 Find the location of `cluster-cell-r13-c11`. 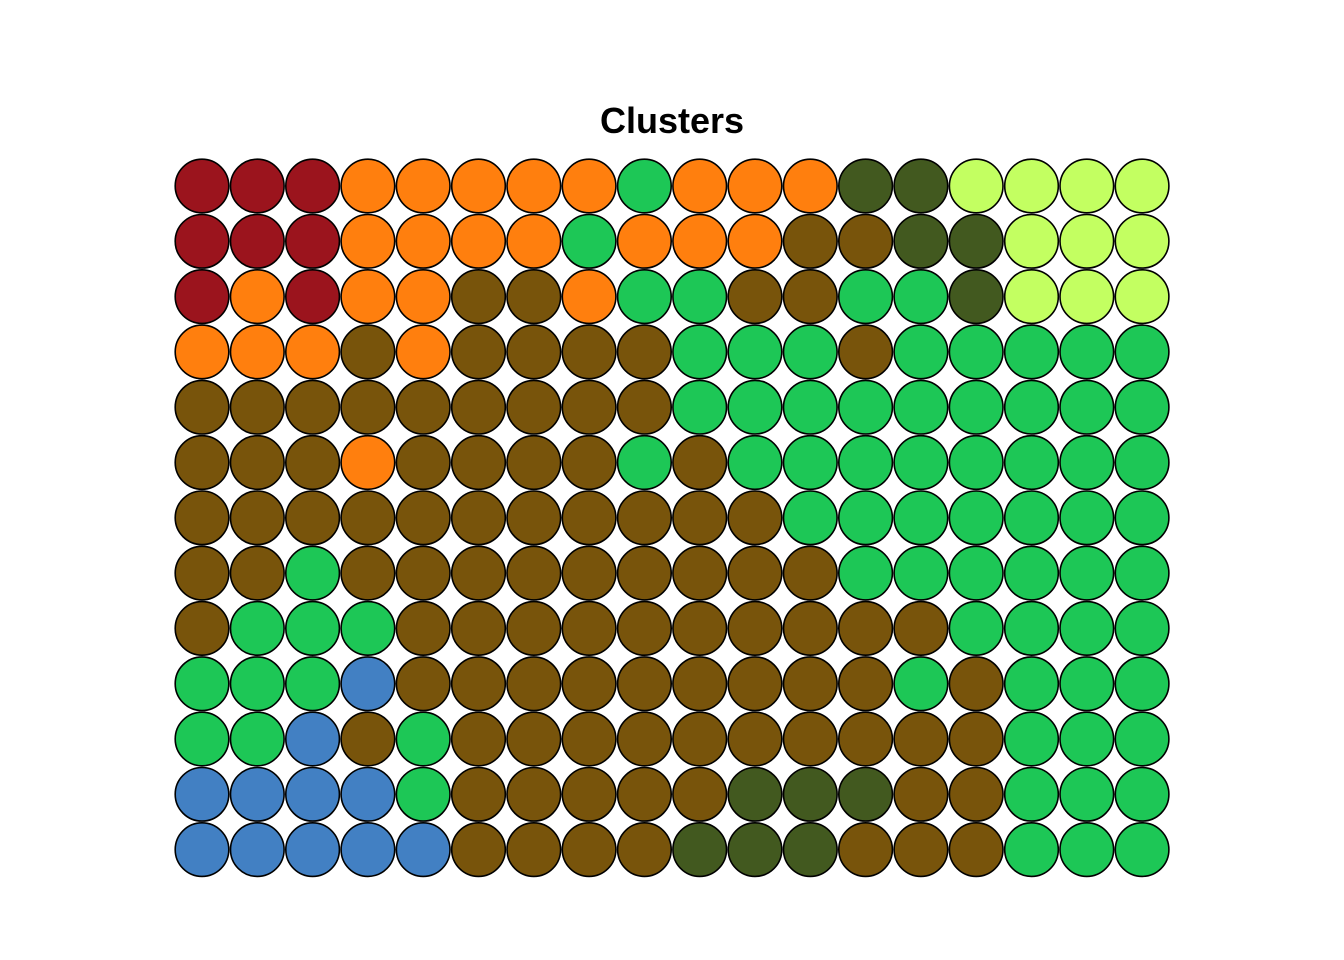

cluster-cell-r13-c11 is located at coordinates (755, 849).